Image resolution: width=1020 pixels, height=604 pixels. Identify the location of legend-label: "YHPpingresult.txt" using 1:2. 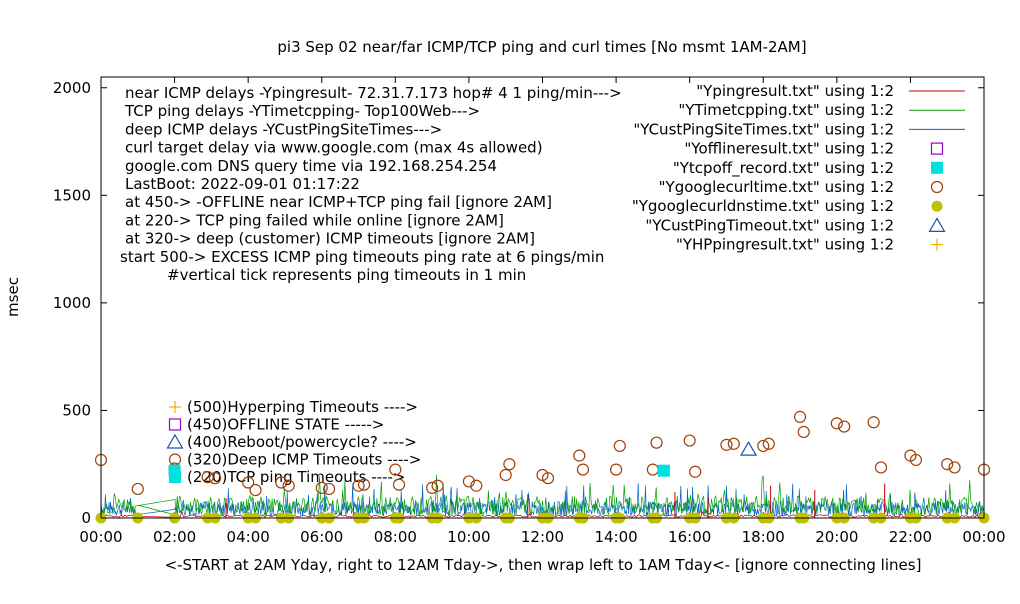
(785, 245).